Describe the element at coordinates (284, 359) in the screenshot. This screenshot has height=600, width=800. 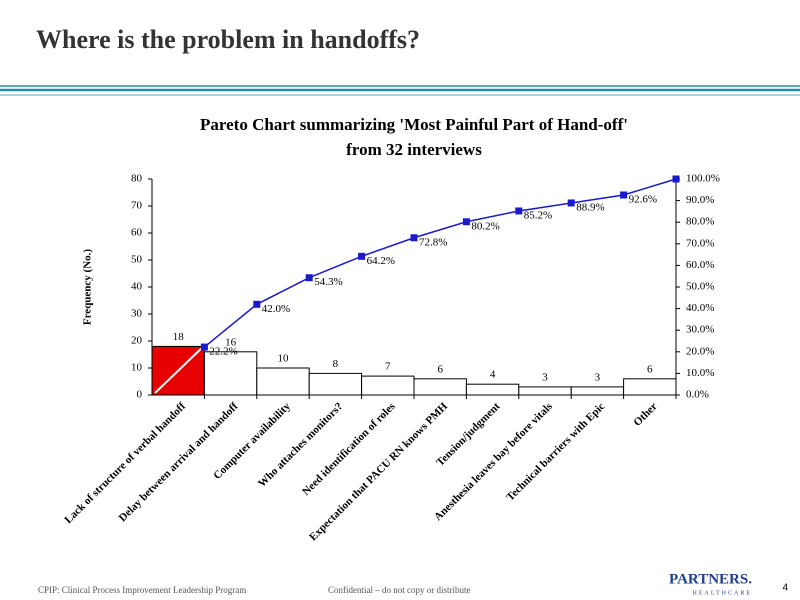
I see `bar-value-label: 10` at that location.